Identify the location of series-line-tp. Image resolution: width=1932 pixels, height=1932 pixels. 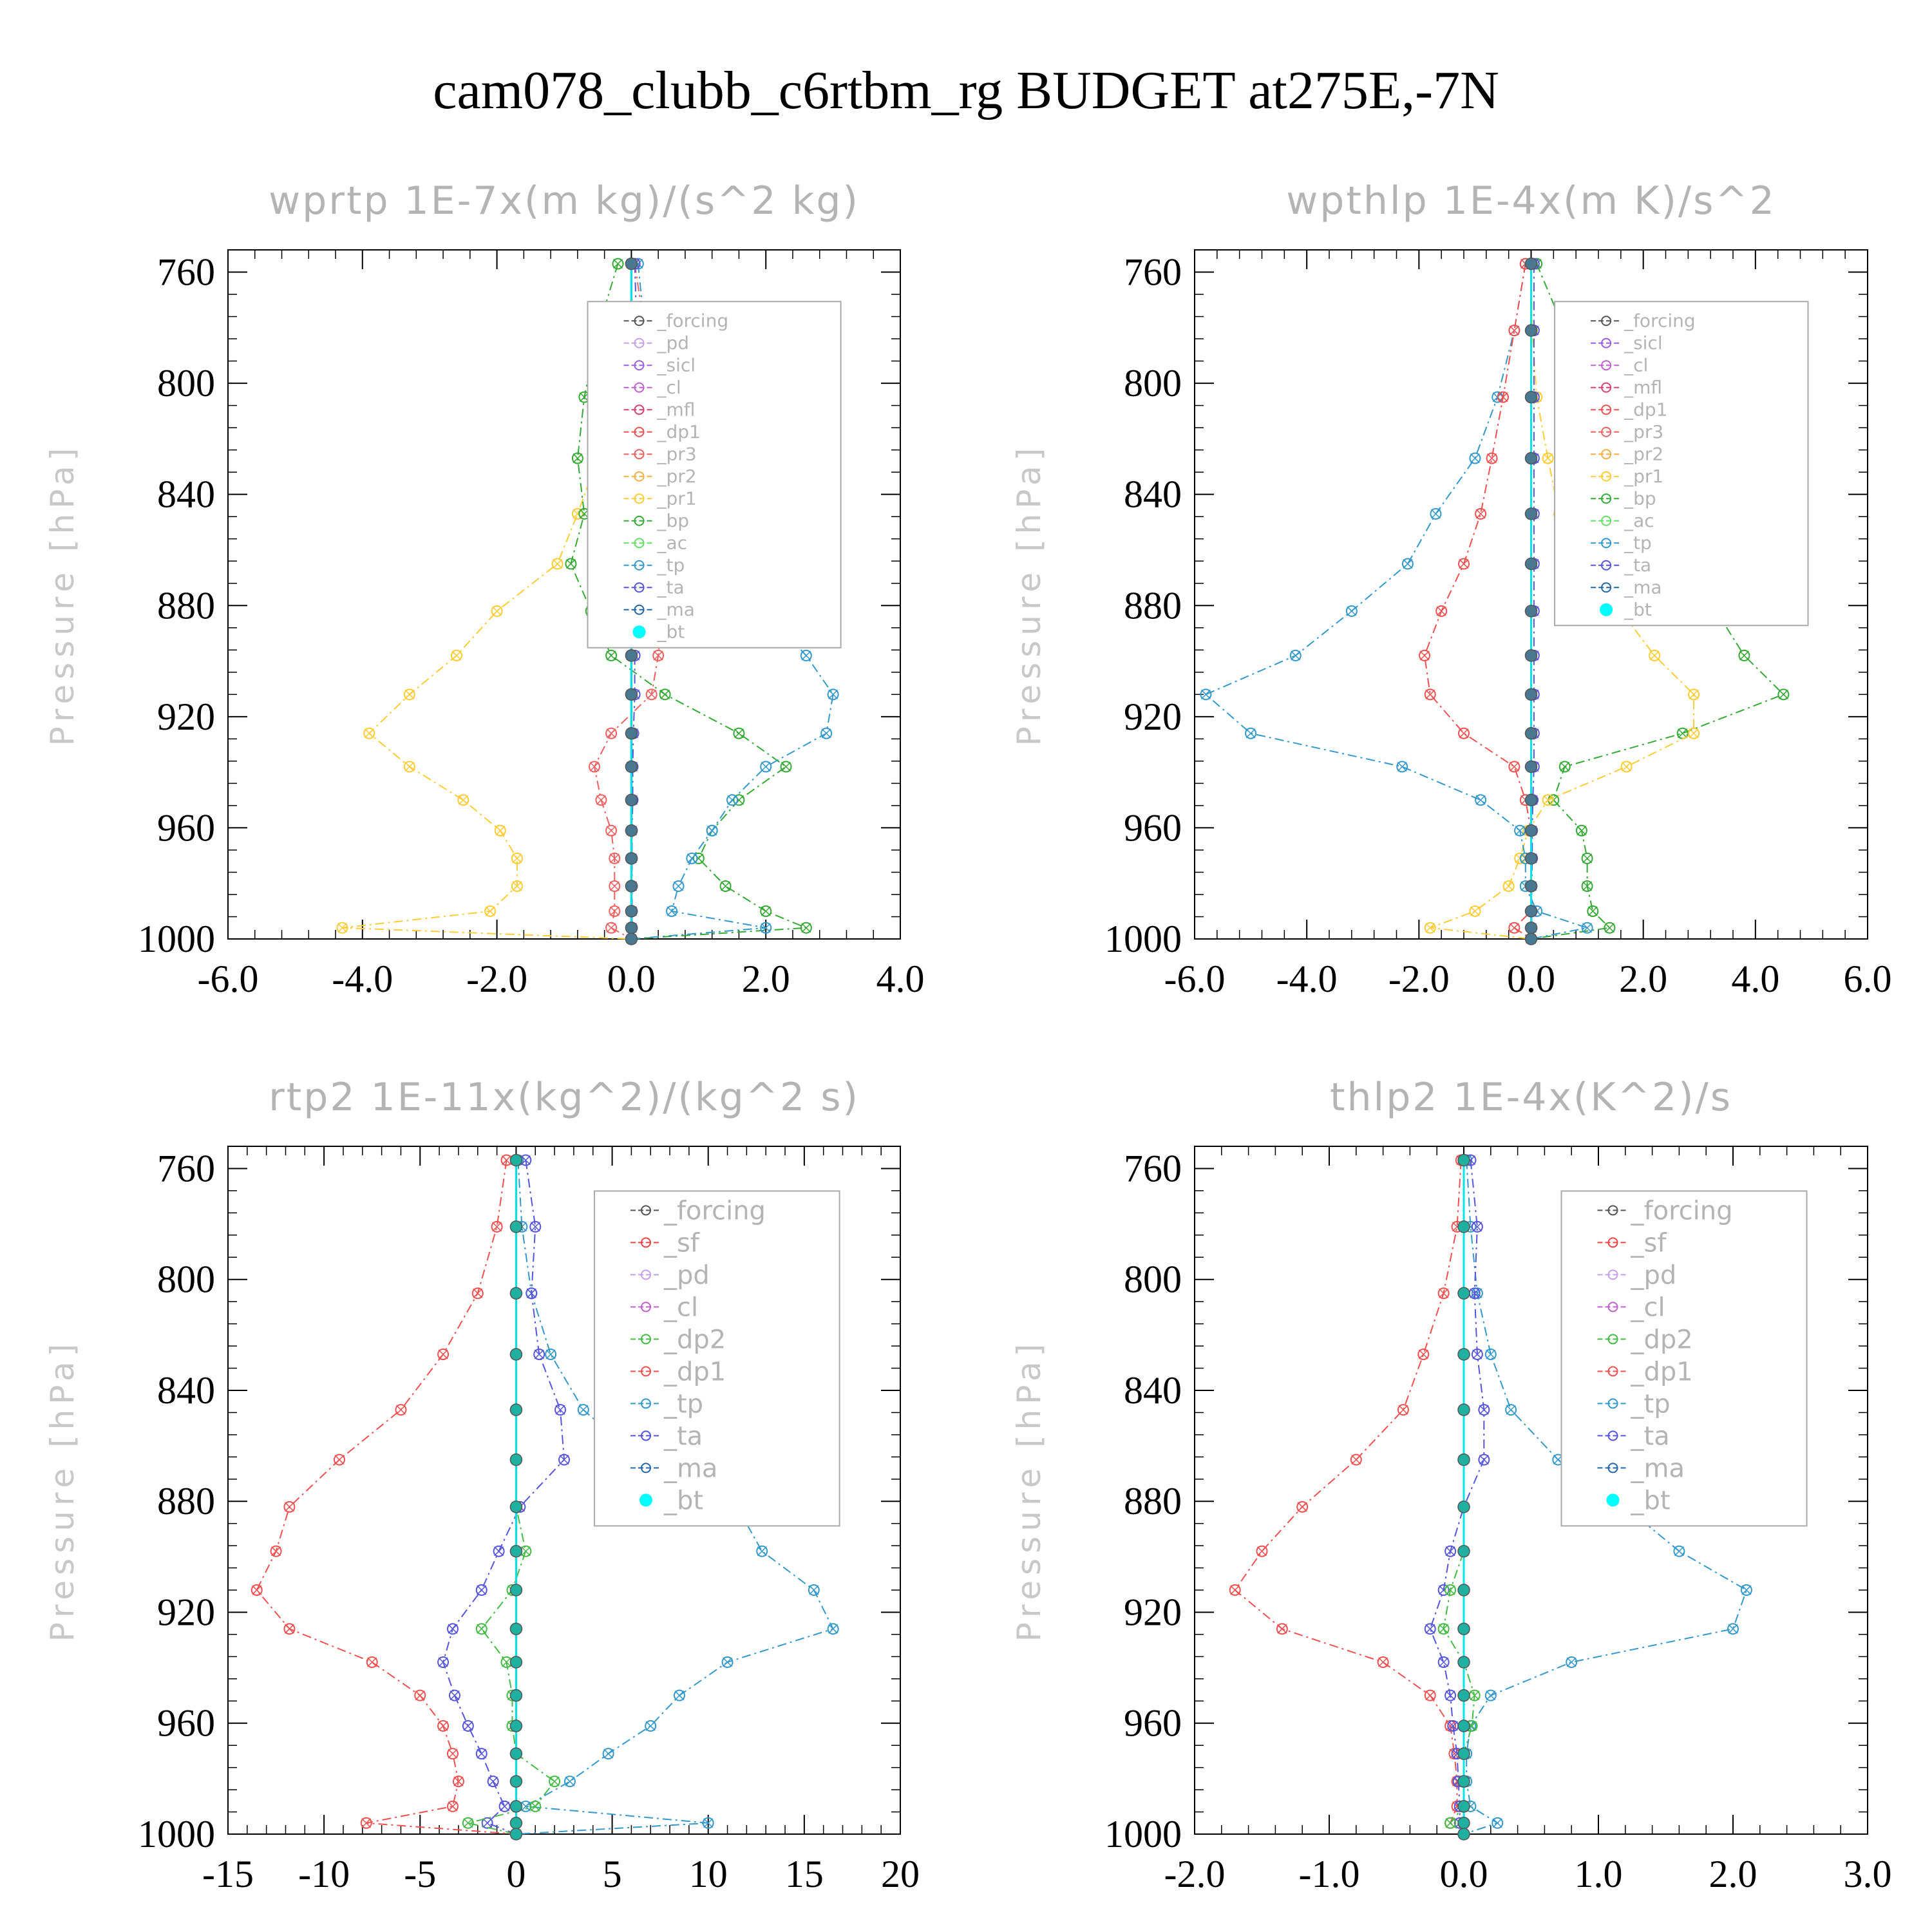
(1605, 1498).